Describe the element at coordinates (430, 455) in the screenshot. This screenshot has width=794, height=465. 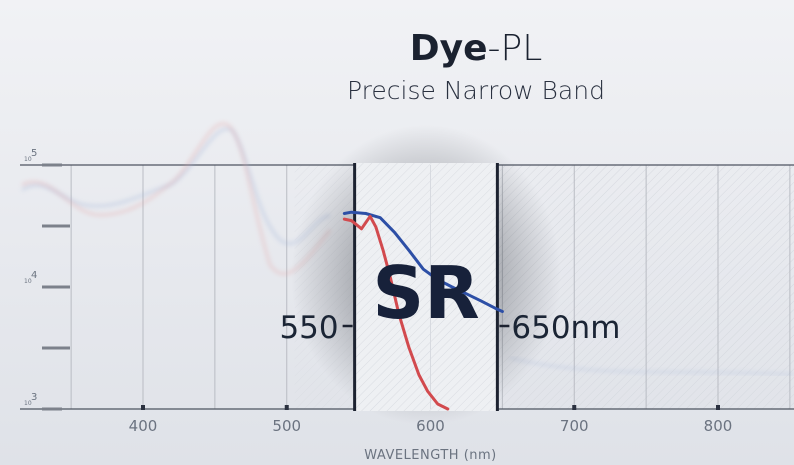
I see `x-axis-title: WAVELENGTH (nm)` at that location.